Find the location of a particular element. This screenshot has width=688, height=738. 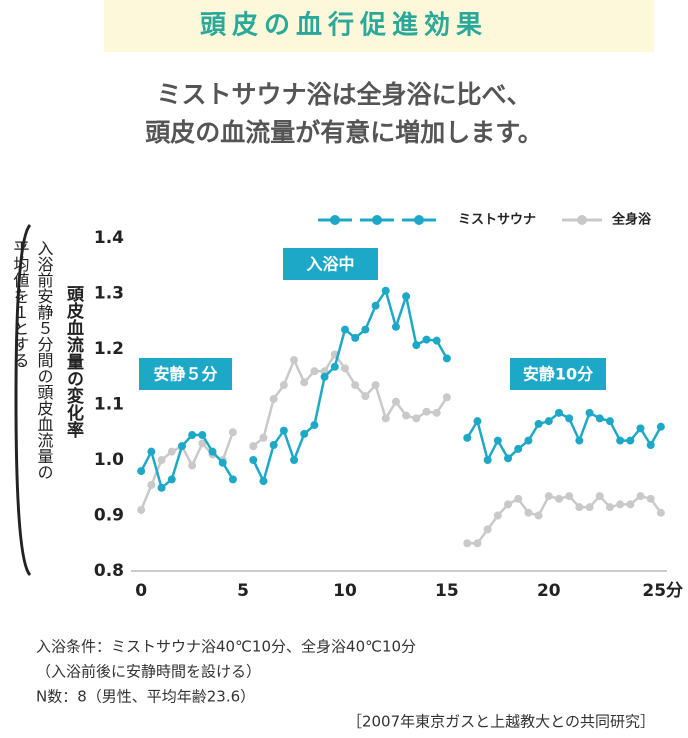

x-tick-label: 20 is located at coordinates (549, 591).